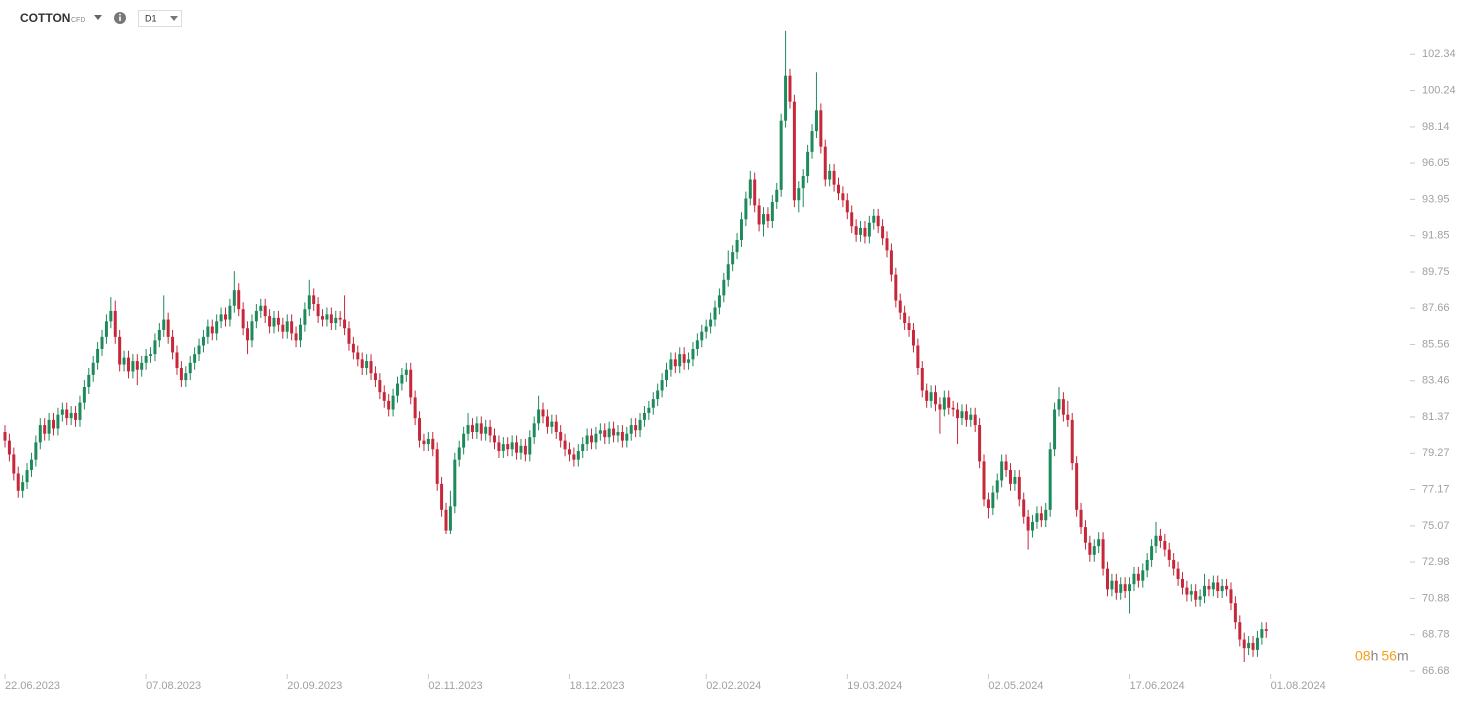 This screenshot has width=1482, height=702. I want to click on y-tick-label: 68.78, so click(1436, 635).